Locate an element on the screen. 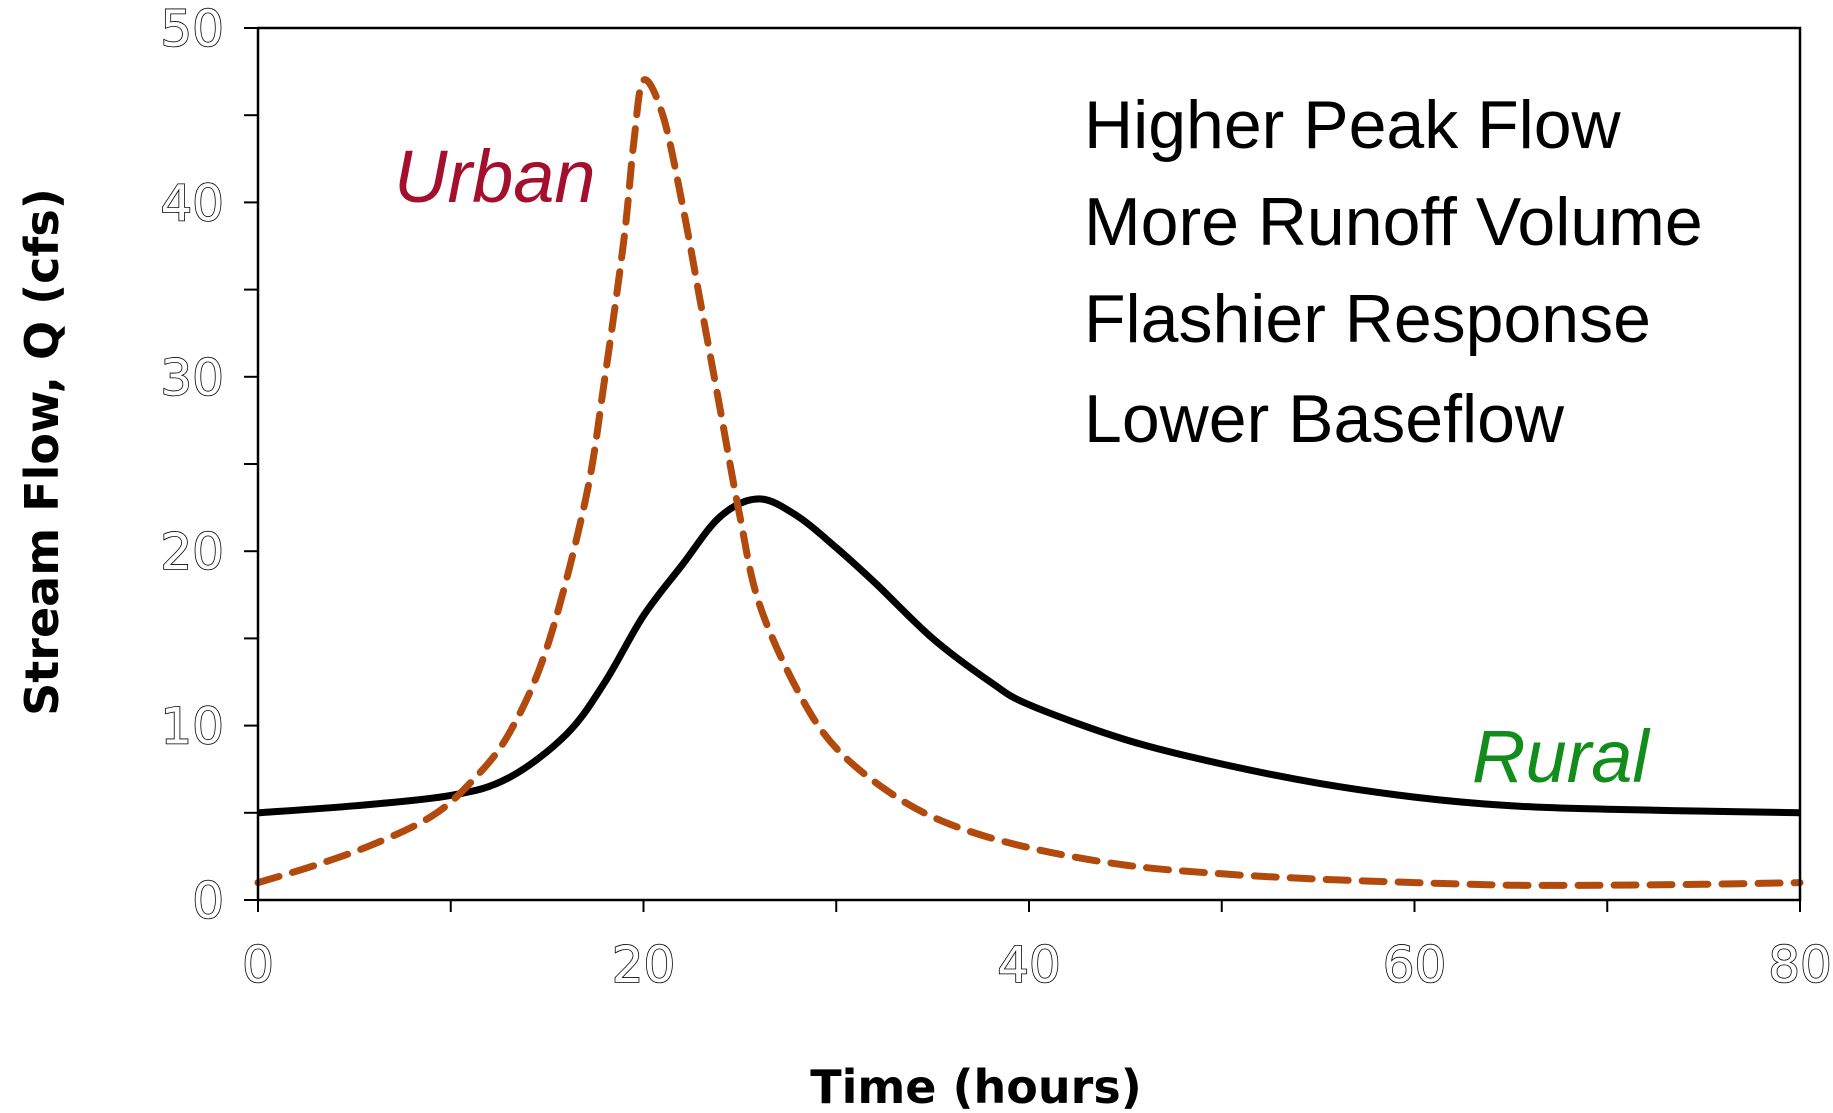  y-tick-label: 20 is located at coordinates (192, 552).